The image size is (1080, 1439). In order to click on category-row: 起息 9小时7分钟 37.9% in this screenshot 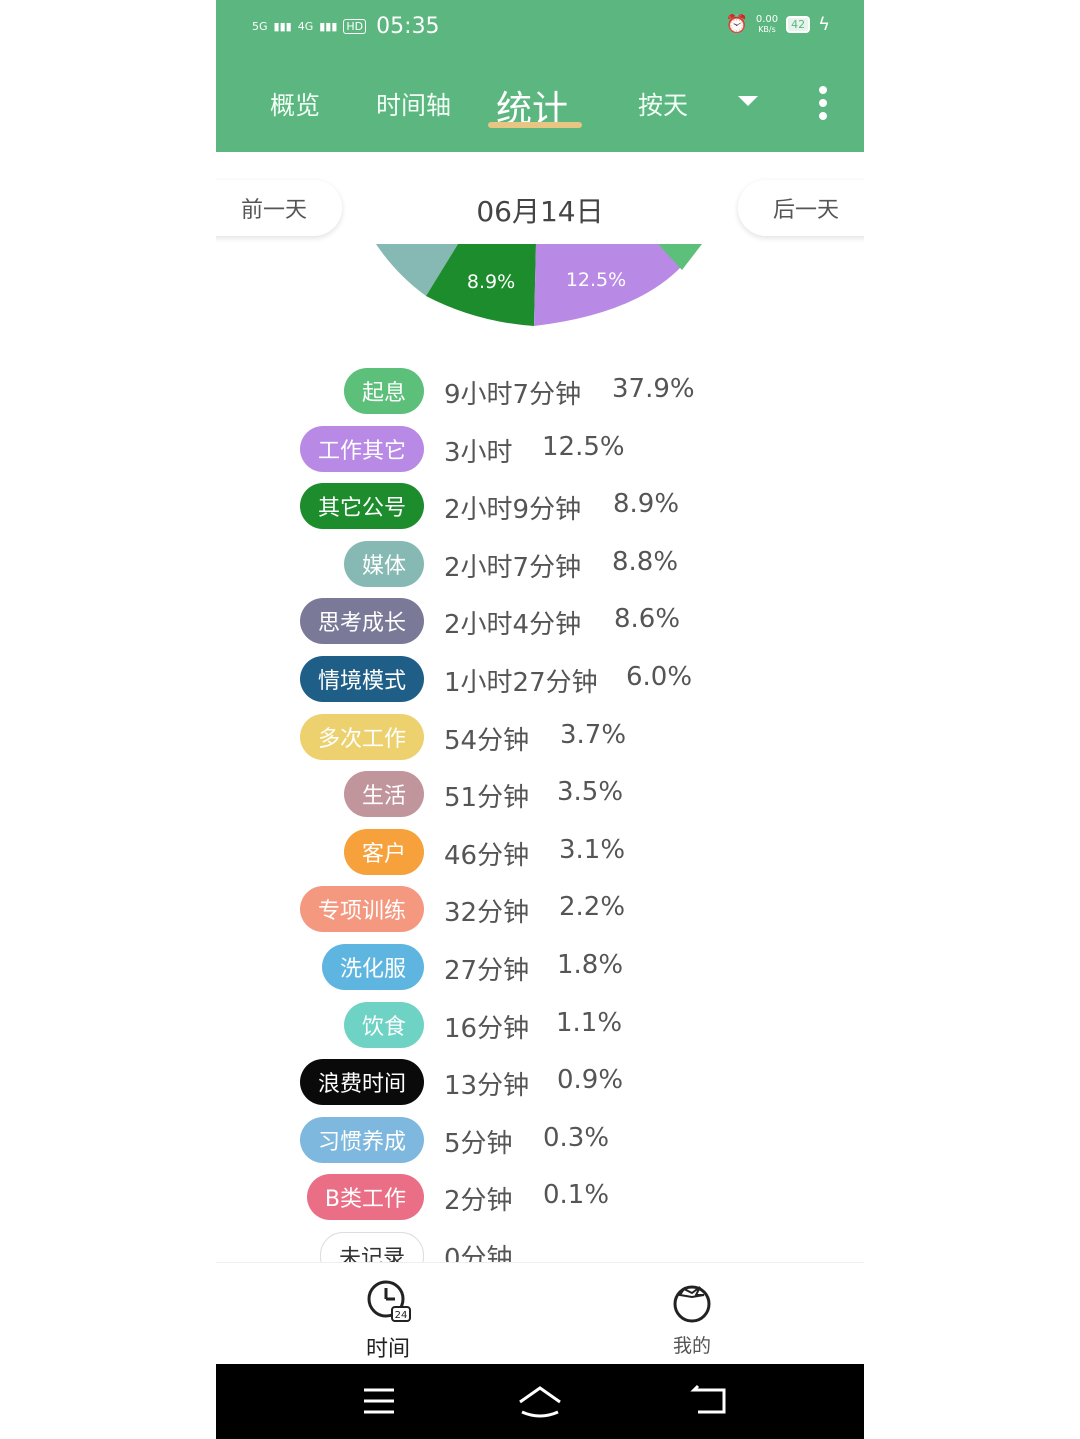, I will do `click(540, 393)`.